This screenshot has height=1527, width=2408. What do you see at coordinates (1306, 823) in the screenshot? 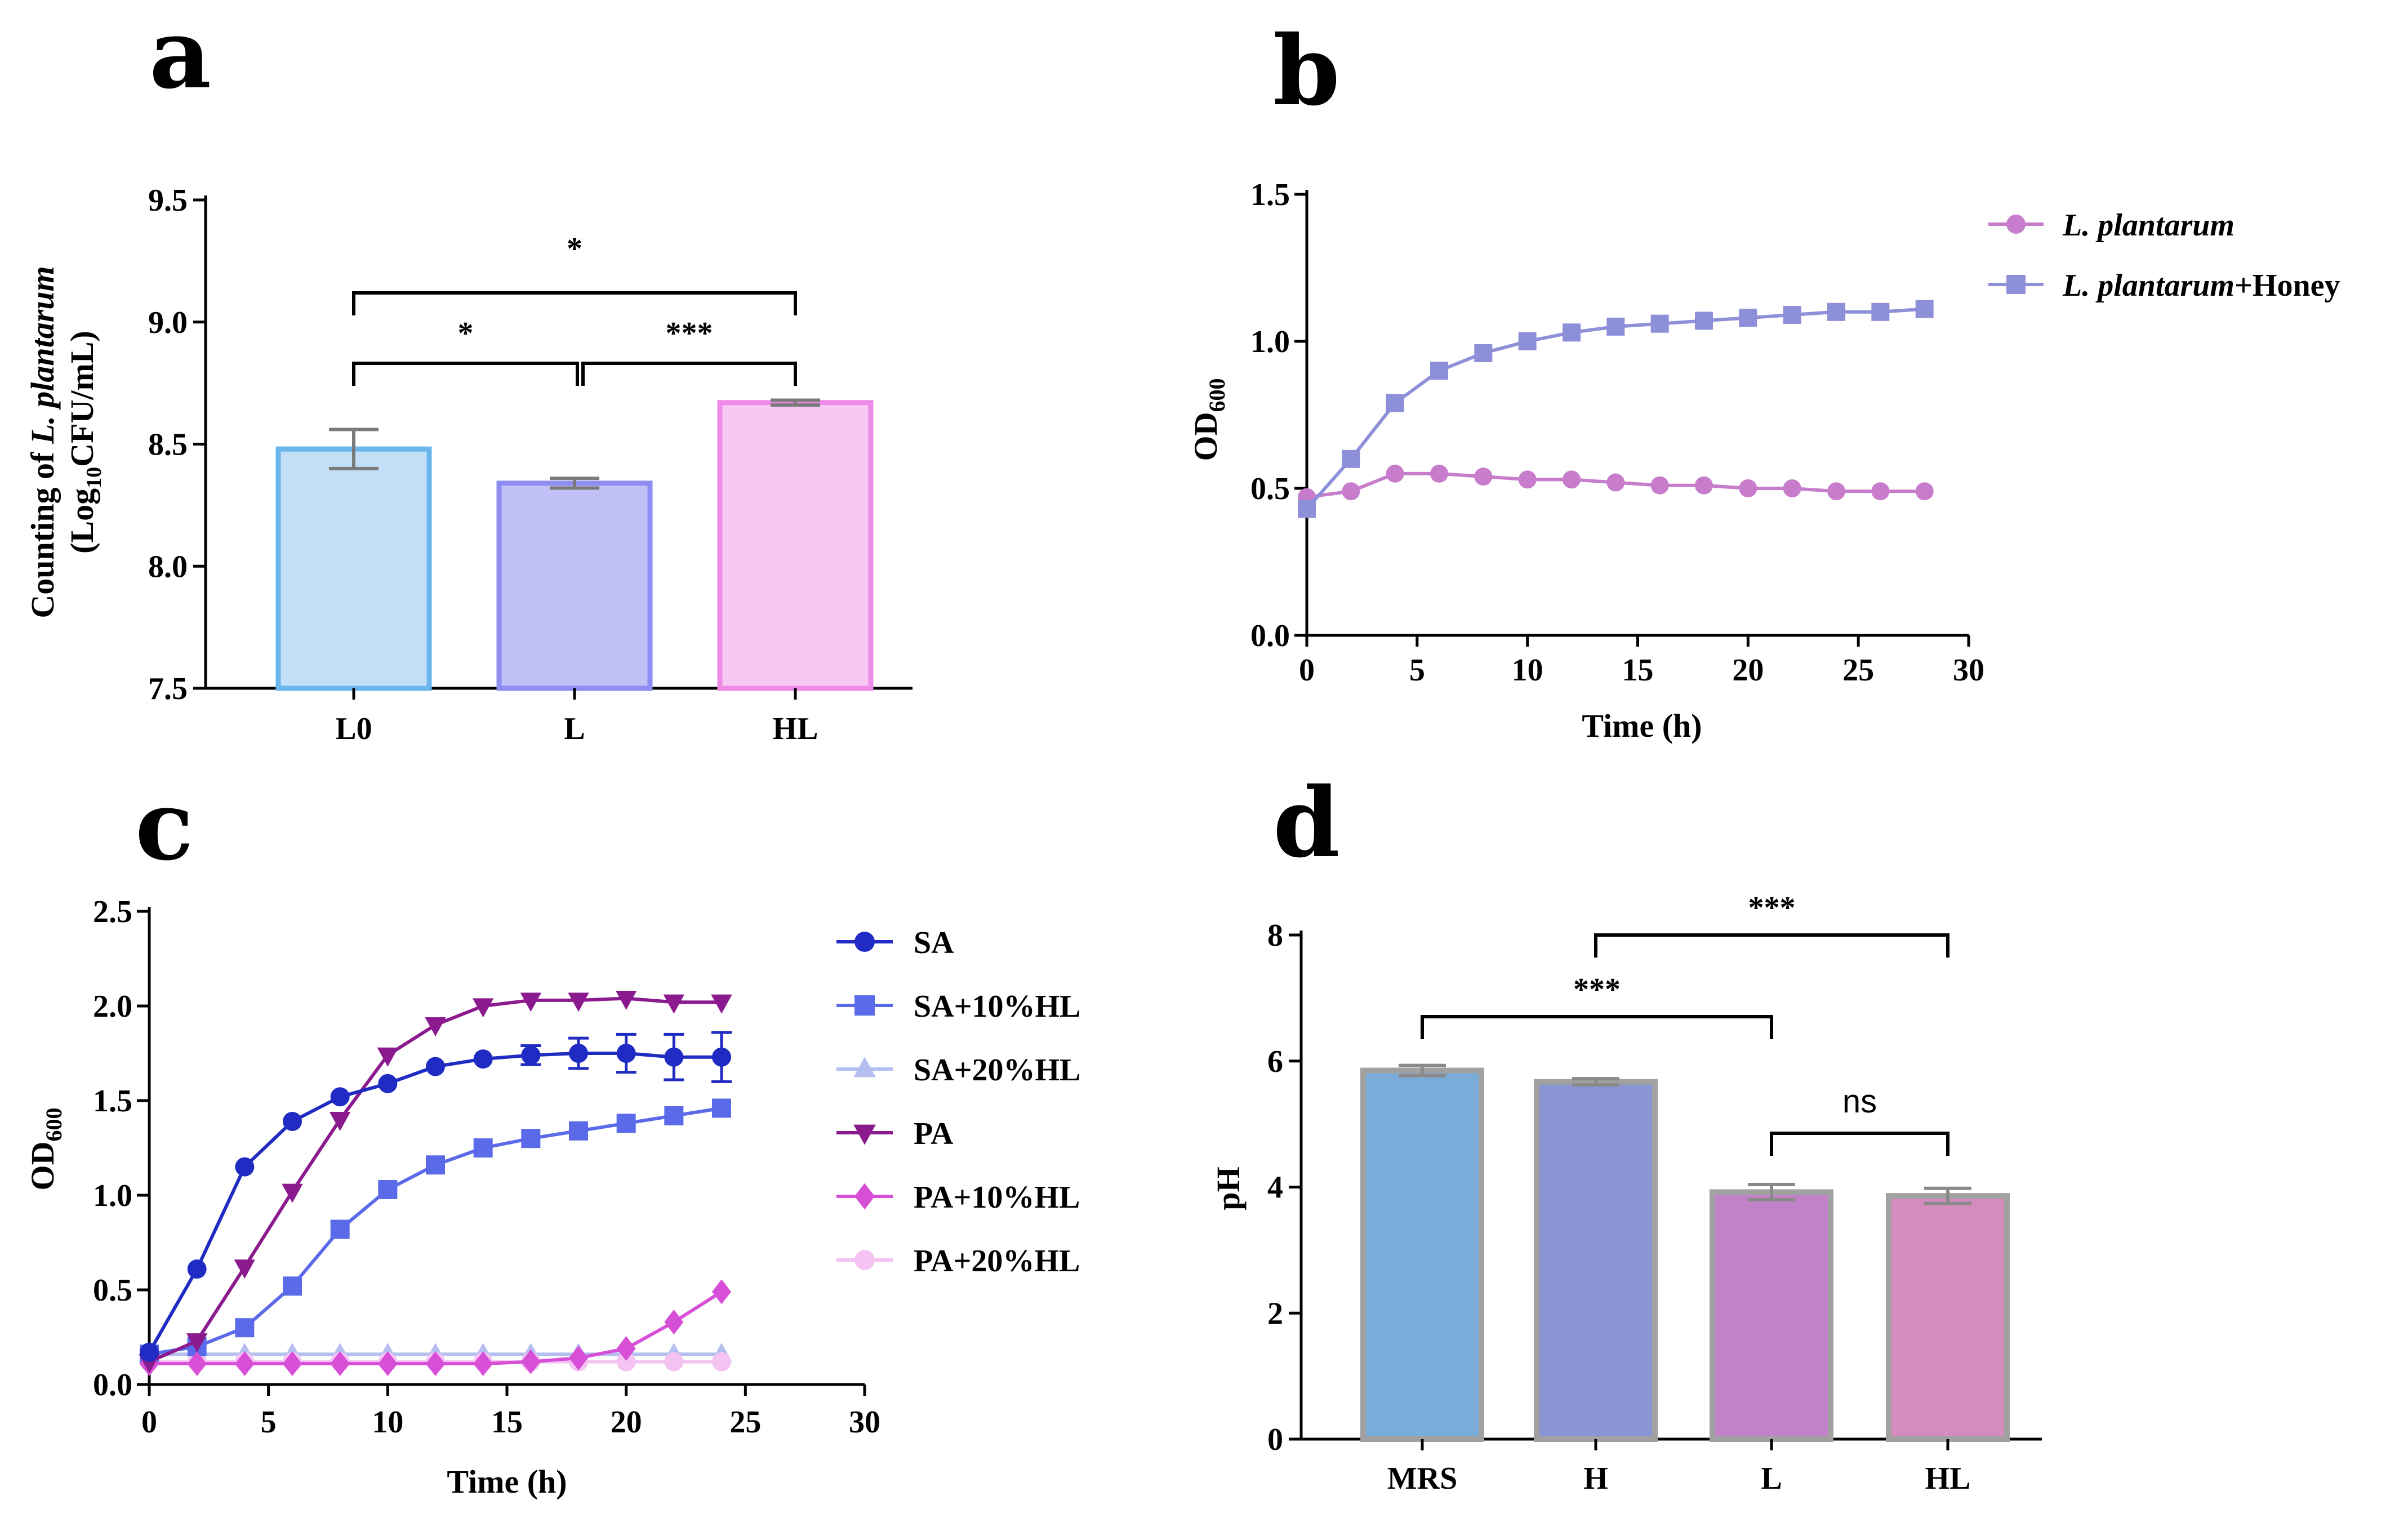
I see `panel-letter-d: d` at bounding box center [1306, 823].